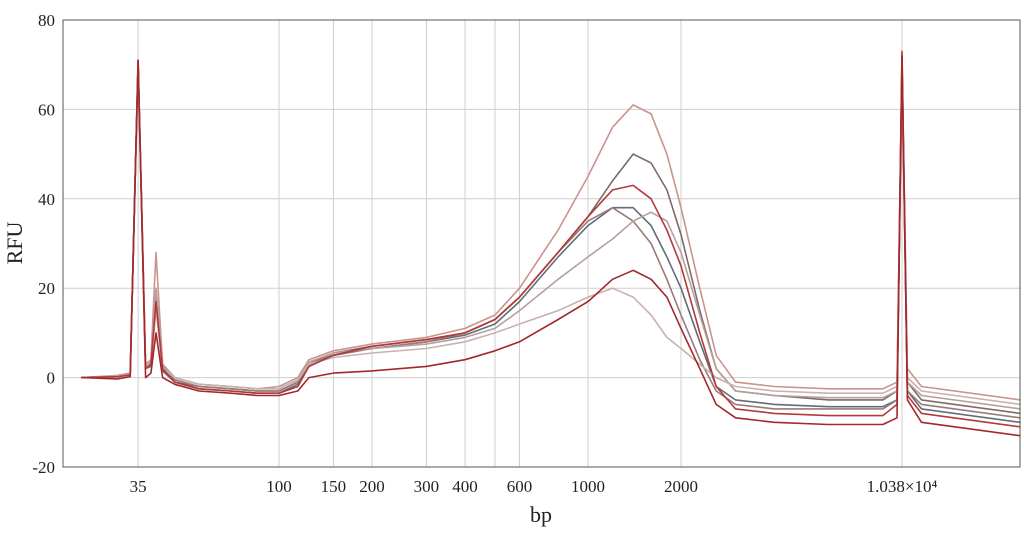  What do you see at coordinates (14, 242) in the screenshot?
I see `y-axis-label: RFU` at bounding box center [14, 242].